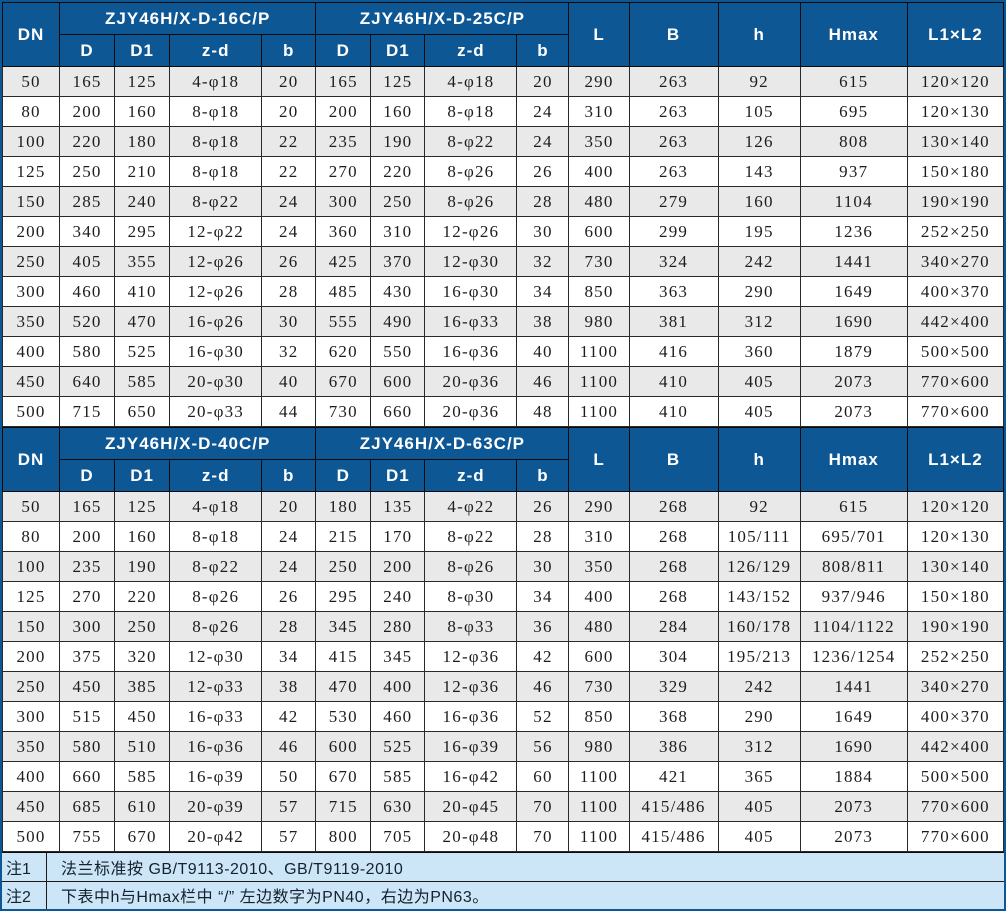 The width and height of the screenshot is (1006, 911). What do you see at coordinates (216, 411) in the screenshot?
I see `table-cell: 20-φ33` at bounding box center [216, 411].